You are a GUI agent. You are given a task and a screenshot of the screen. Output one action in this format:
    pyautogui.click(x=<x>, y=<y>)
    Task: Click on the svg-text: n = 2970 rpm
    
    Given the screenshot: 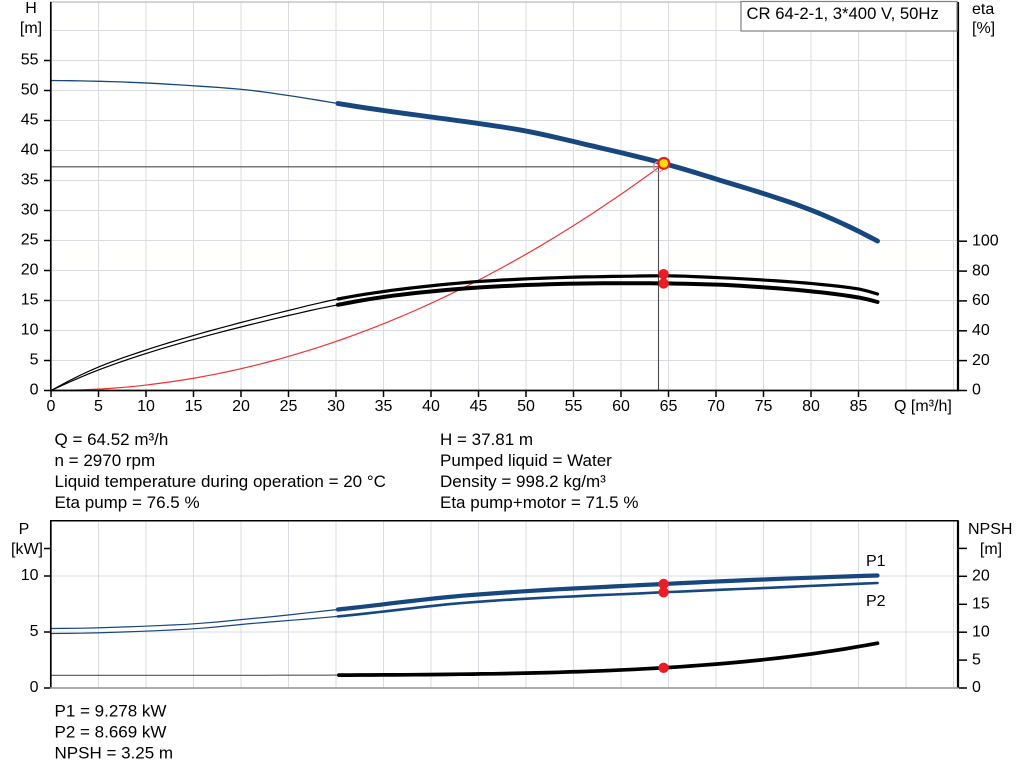 What is the action you would take?
    pyautogui.click(x=105, y=460)
    